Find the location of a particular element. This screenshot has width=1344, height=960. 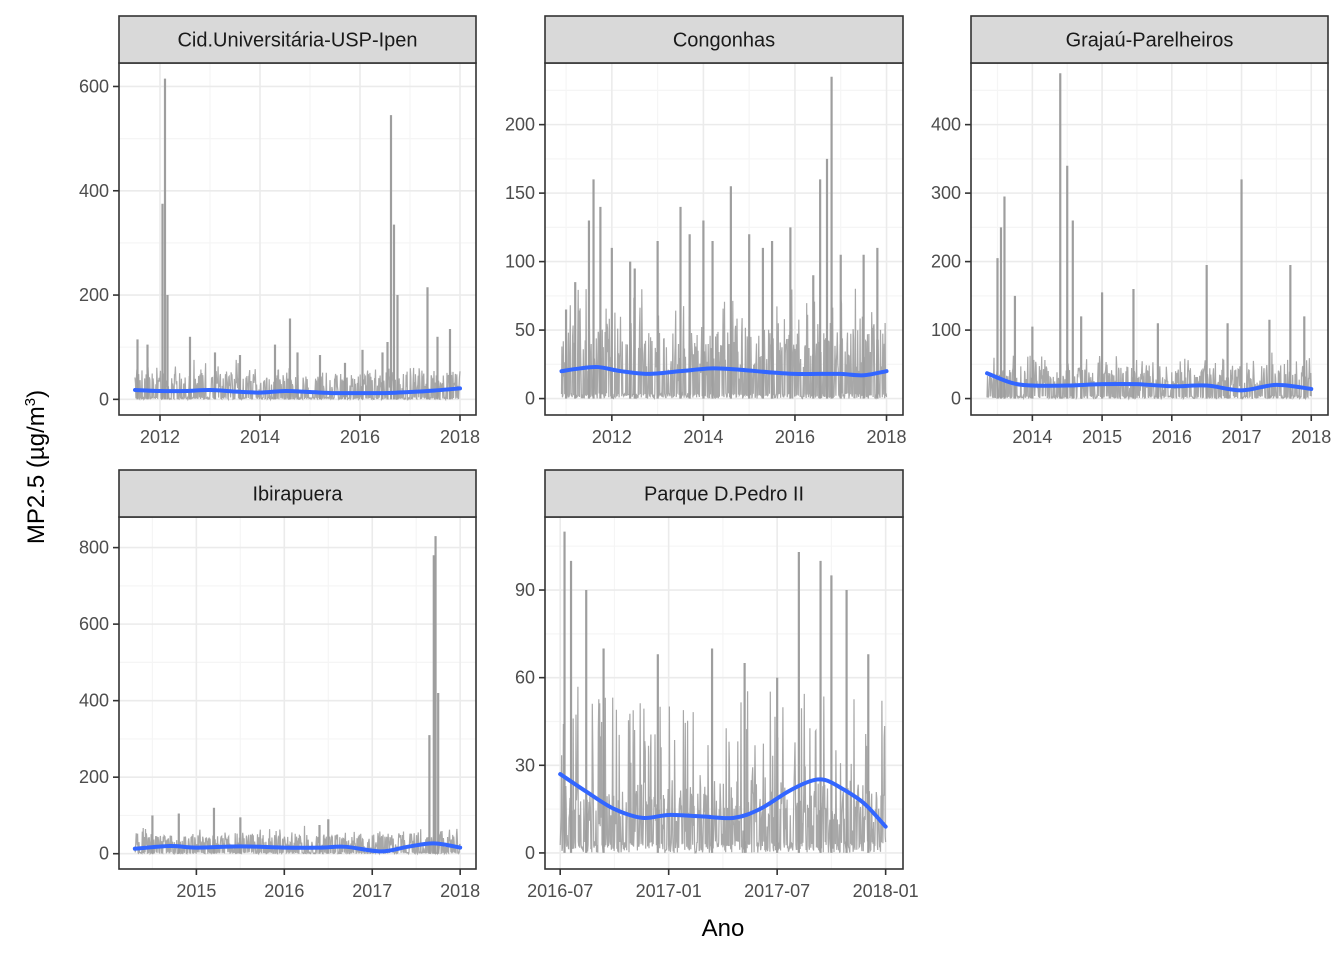

x-tick-label: 2018-01 is located at coordinates (886, 891).